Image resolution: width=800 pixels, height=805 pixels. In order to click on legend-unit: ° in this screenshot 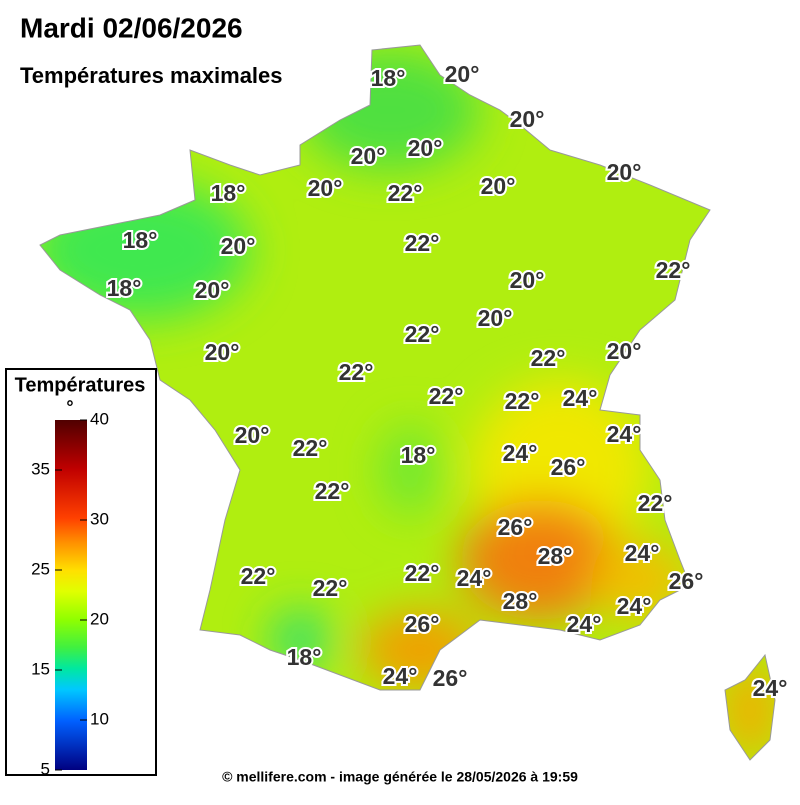, I will do `click(69, 407)`.